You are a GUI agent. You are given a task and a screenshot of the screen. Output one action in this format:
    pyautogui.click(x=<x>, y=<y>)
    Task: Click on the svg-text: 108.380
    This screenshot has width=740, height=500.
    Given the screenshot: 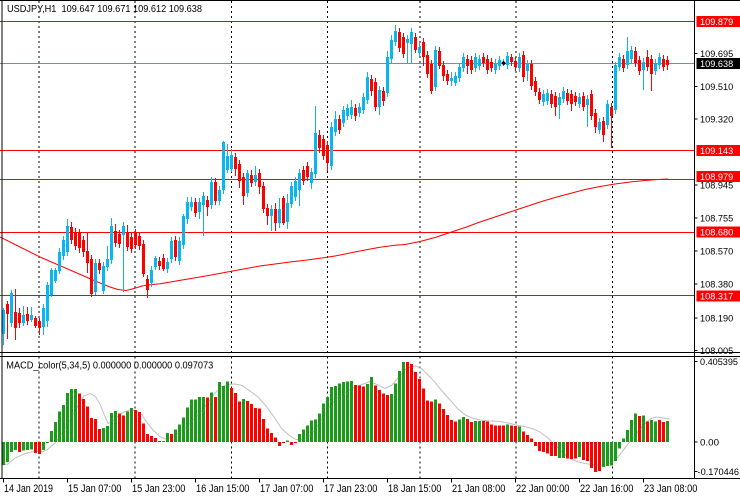 What is the action you would take?
    pyautogui.click(x=716, y=285)
    